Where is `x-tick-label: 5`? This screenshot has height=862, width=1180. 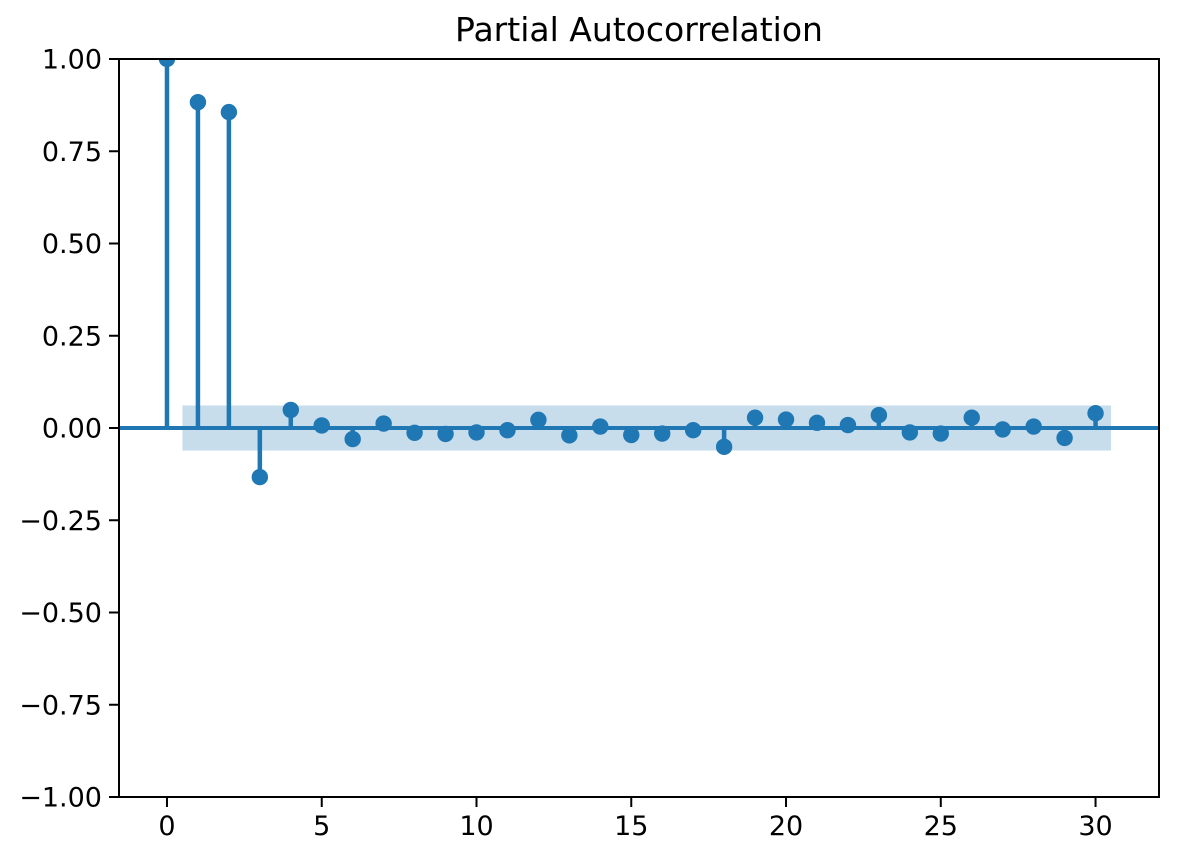 x-tick-label: 5 is located at coordinates (321, 826).